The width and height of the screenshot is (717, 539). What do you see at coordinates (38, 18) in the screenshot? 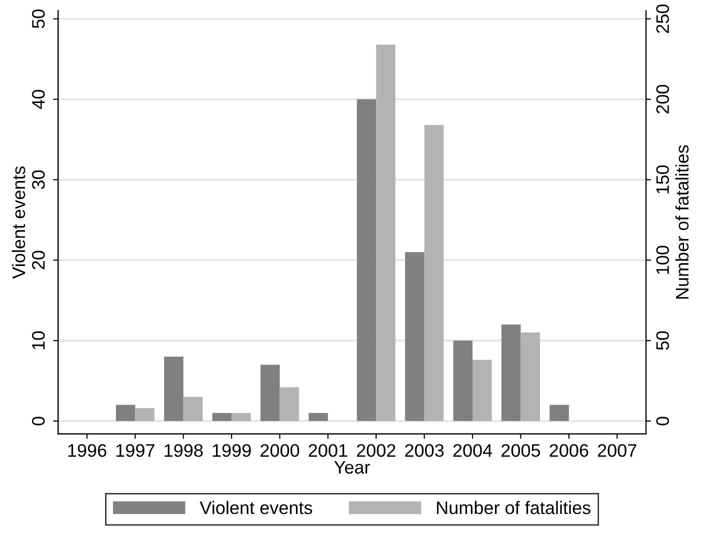
I see `y-tick-label: 50` at bounding box center [38, 18].